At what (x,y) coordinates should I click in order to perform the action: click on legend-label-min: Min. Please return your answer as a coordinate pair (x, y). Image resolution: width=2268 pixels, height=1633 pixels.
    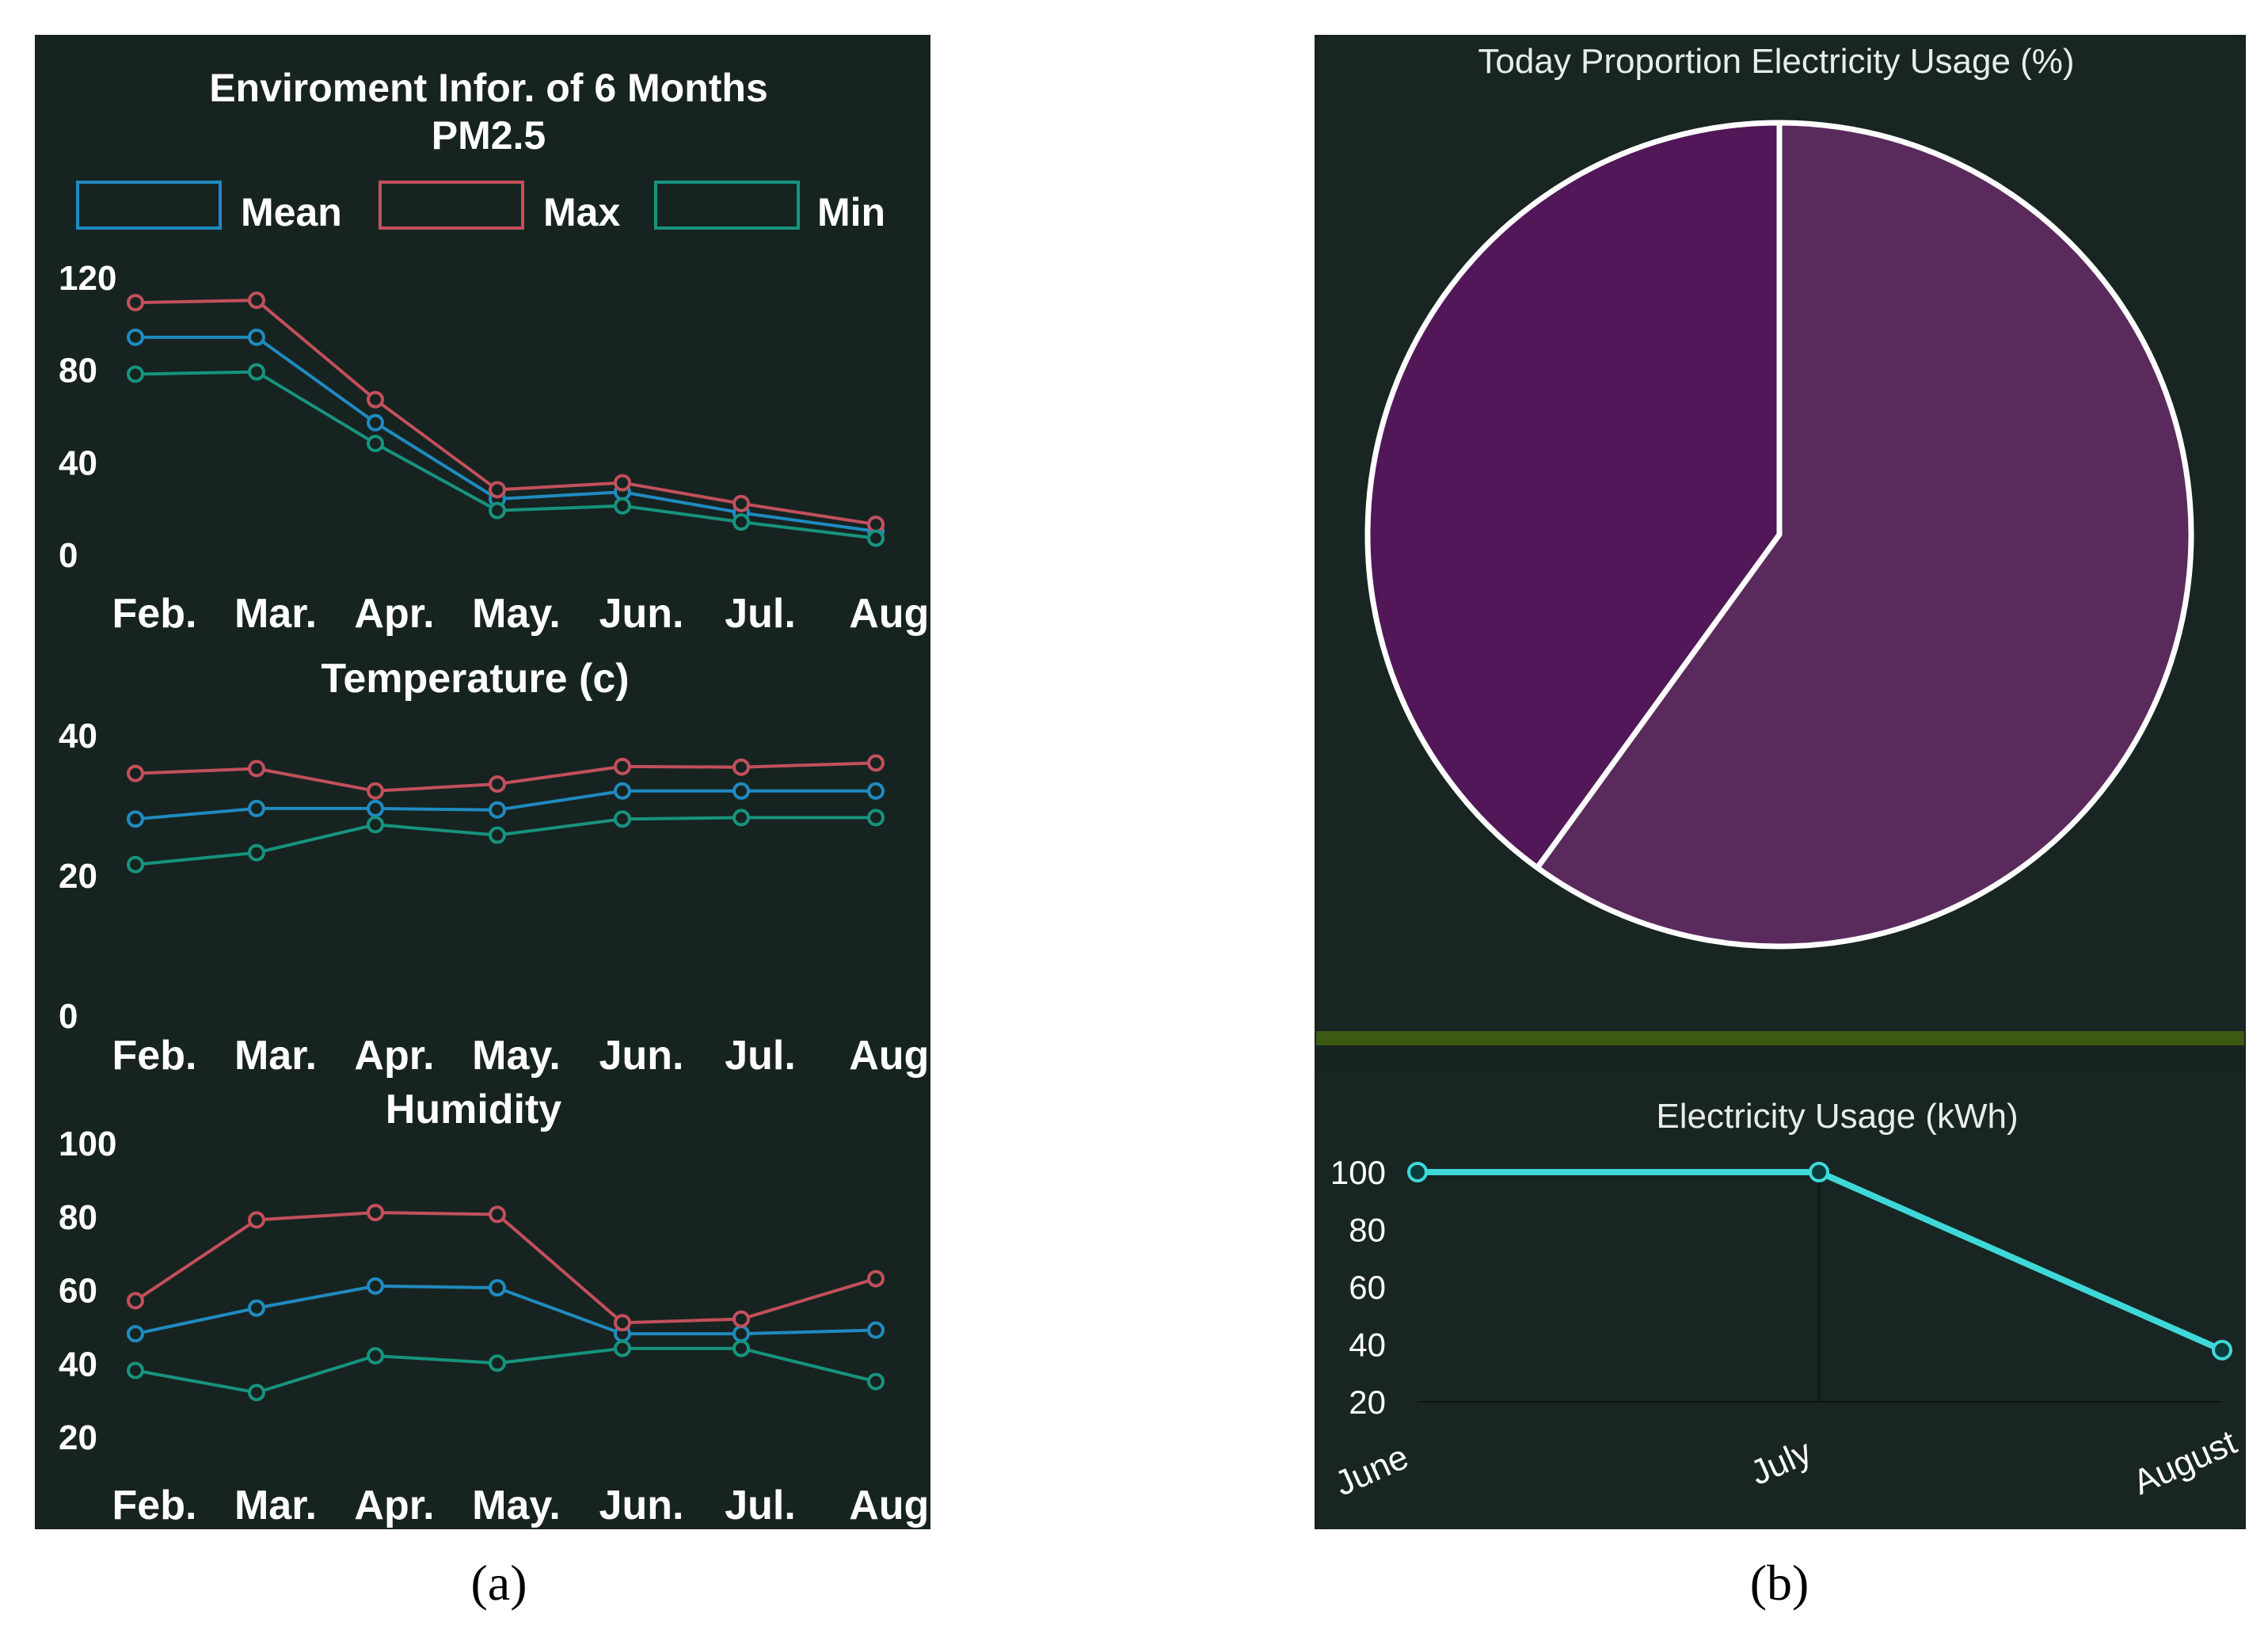
    Looking at the image, I should click on (851, 212).